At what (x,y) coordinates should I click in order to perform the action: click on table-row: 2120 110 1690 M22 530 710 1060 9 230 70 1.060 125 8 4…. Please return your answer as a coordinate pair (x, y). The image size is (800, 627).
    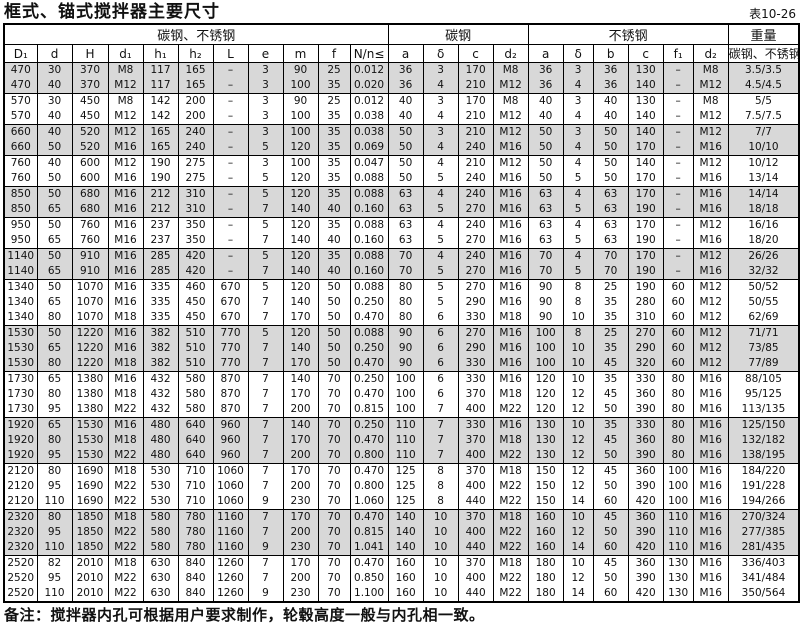
    Looking at the image, I should click on (401, 502).